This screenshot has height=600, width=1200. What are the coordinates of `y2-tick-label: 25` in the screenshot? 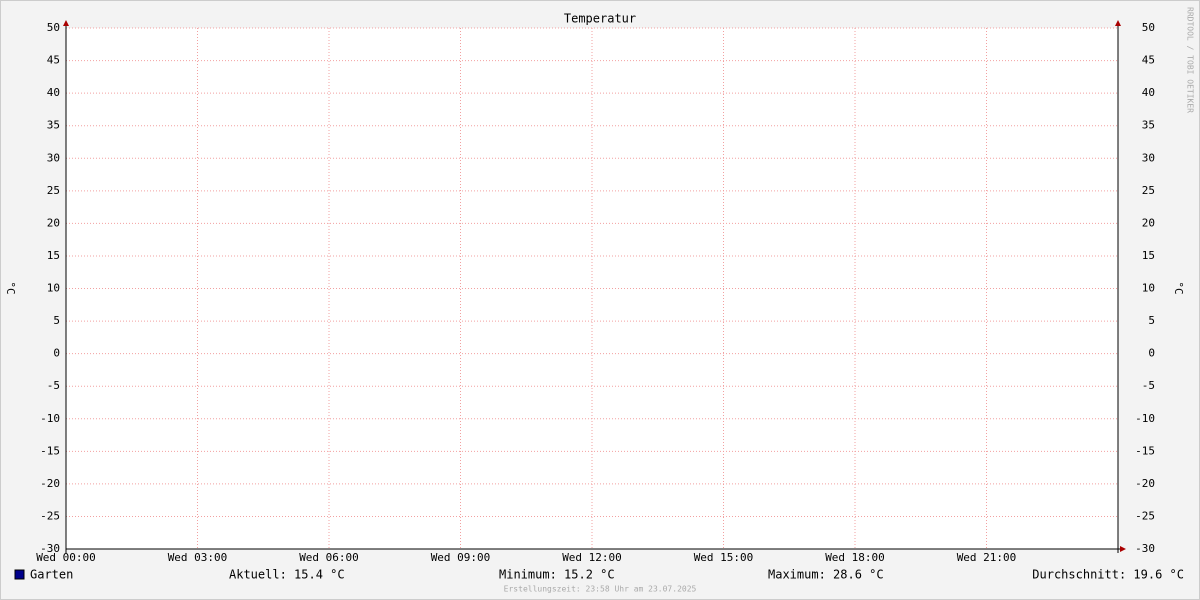 It's located at (1148, 190).